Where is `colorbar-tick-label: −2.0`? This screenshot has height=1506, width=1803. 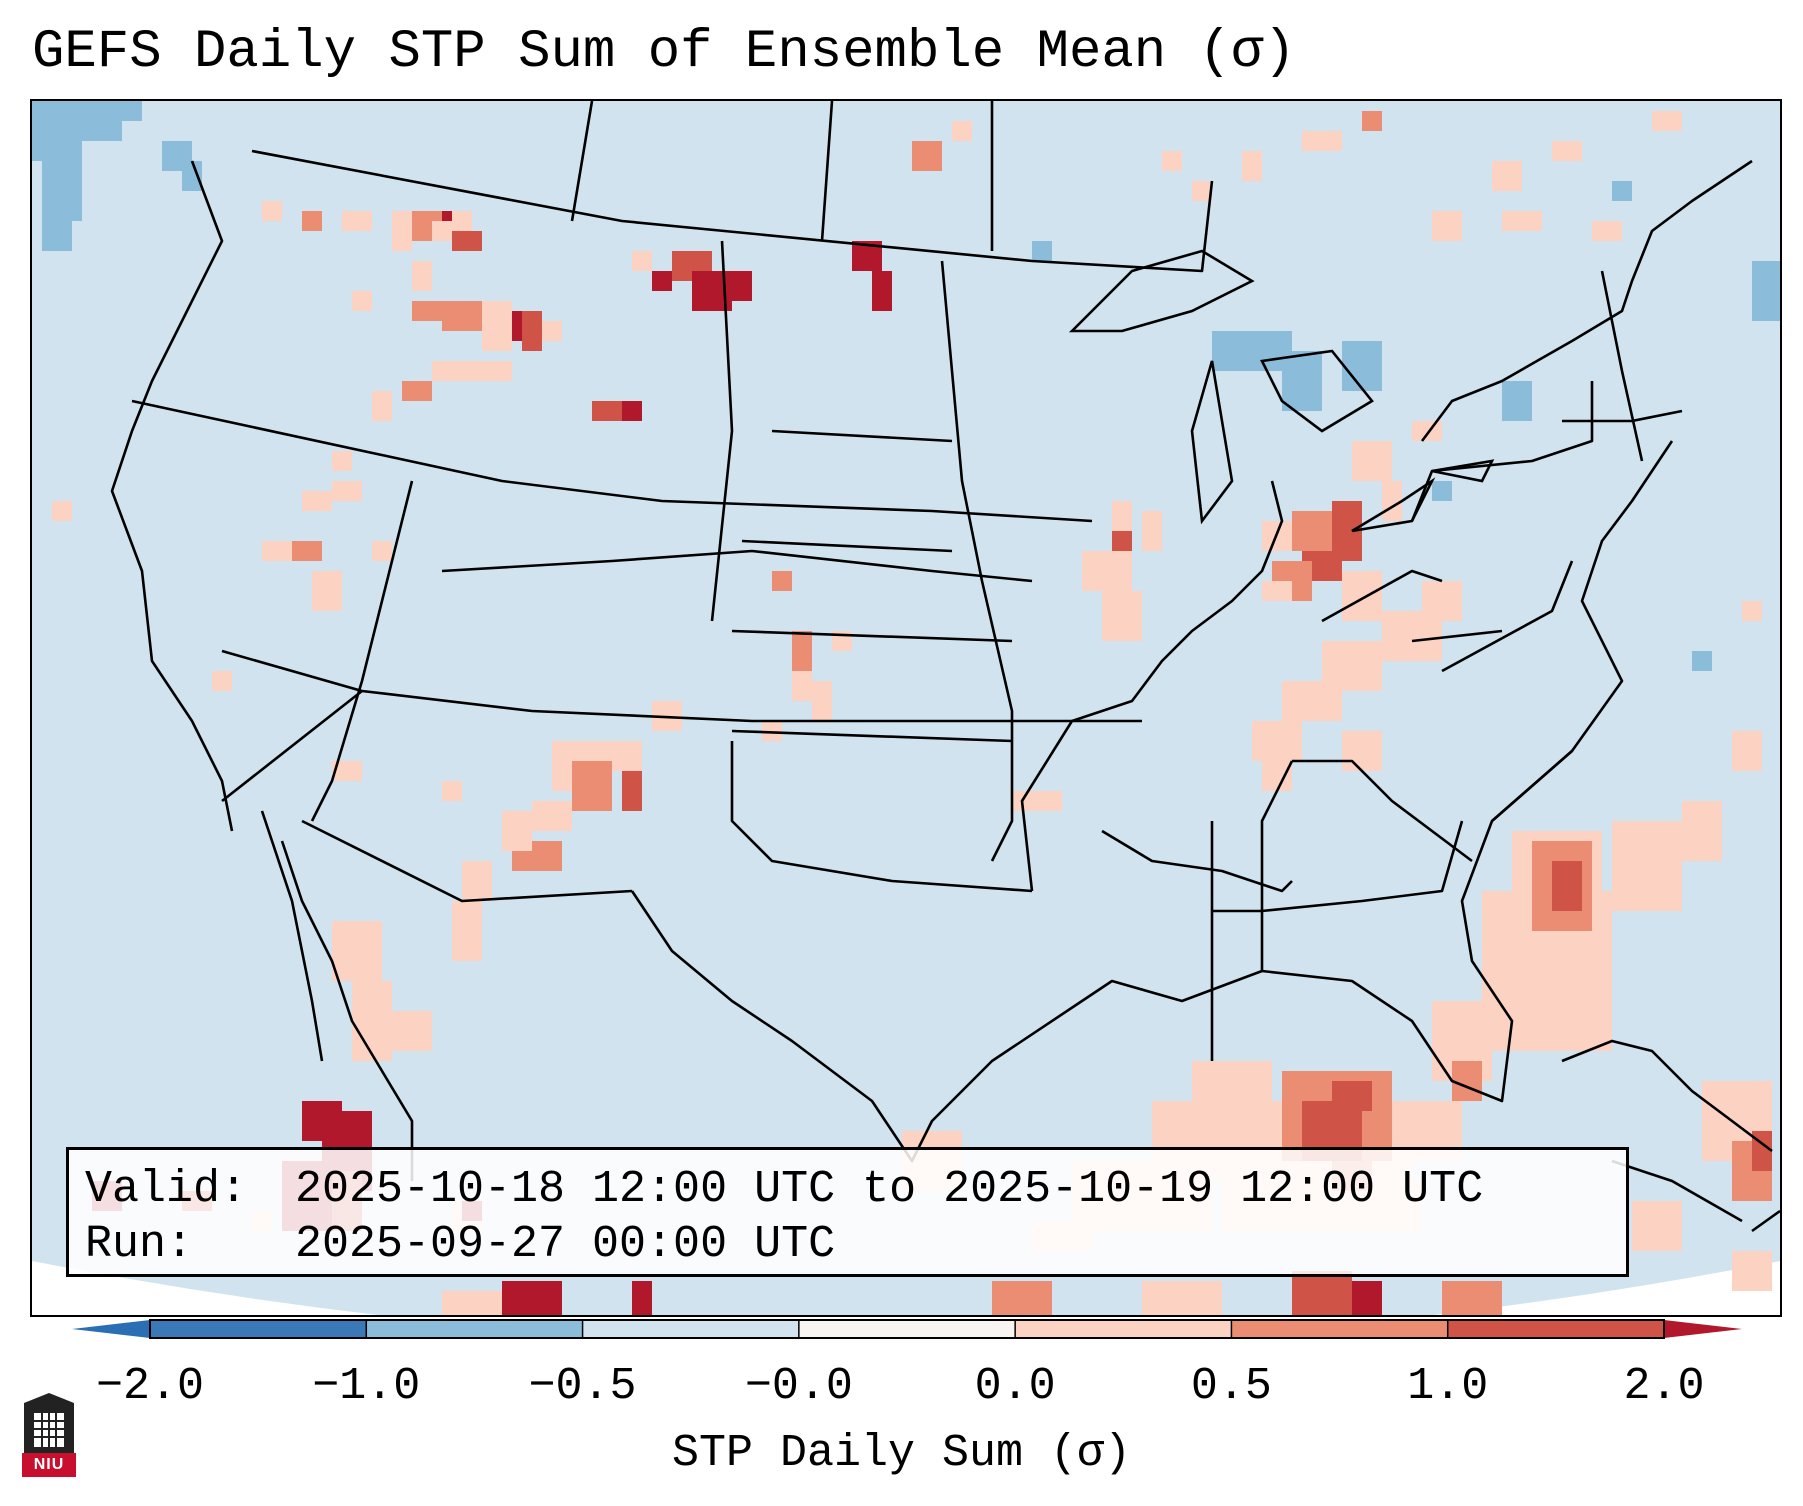 colorbar-tick-label: −2.0 is located at coordinates (150, 1386).